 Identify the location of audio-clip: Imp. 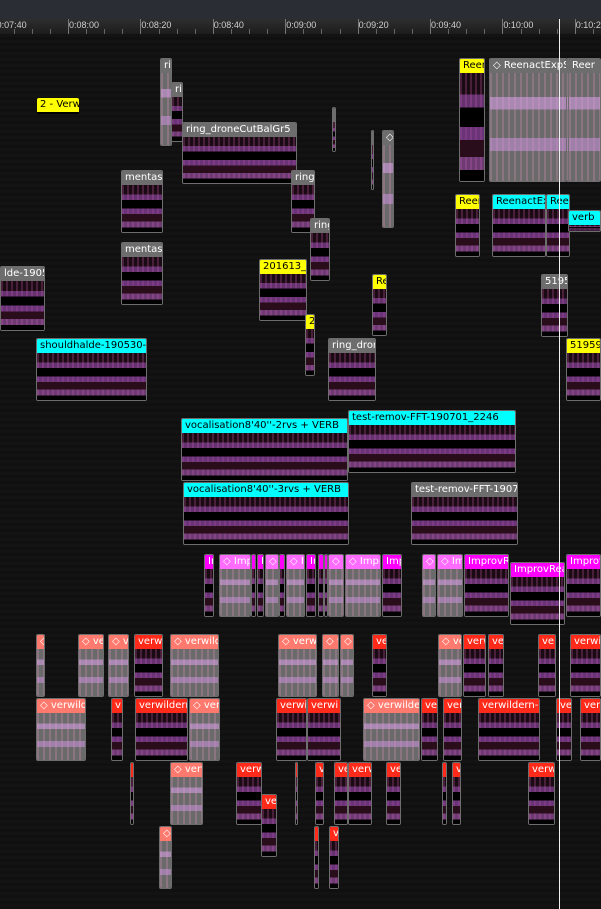
(392, 585).